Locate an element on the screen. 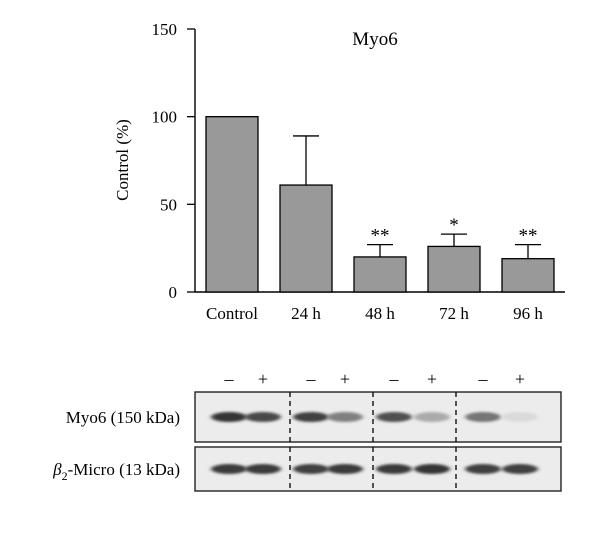  y-tick-label: 0 is located at coordinates (173, 292).